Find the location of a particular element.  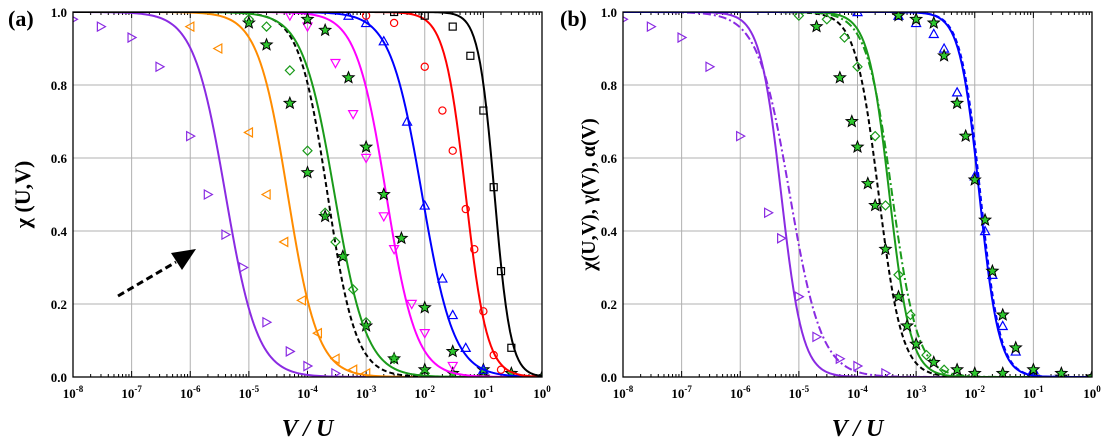

y-tick-label: 0.6 is located at coordinates (59, 158).